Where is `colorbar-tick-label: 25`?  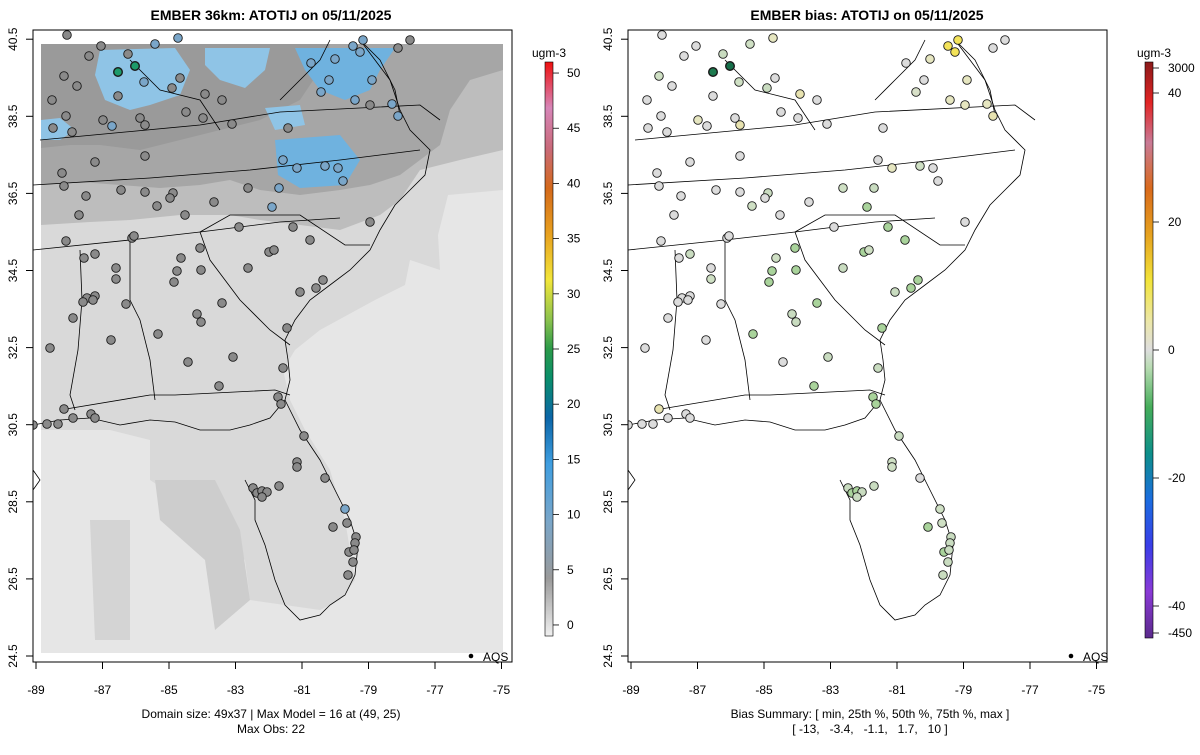 colorbar-tick-label: 25 is located at coordinates (574, 349).